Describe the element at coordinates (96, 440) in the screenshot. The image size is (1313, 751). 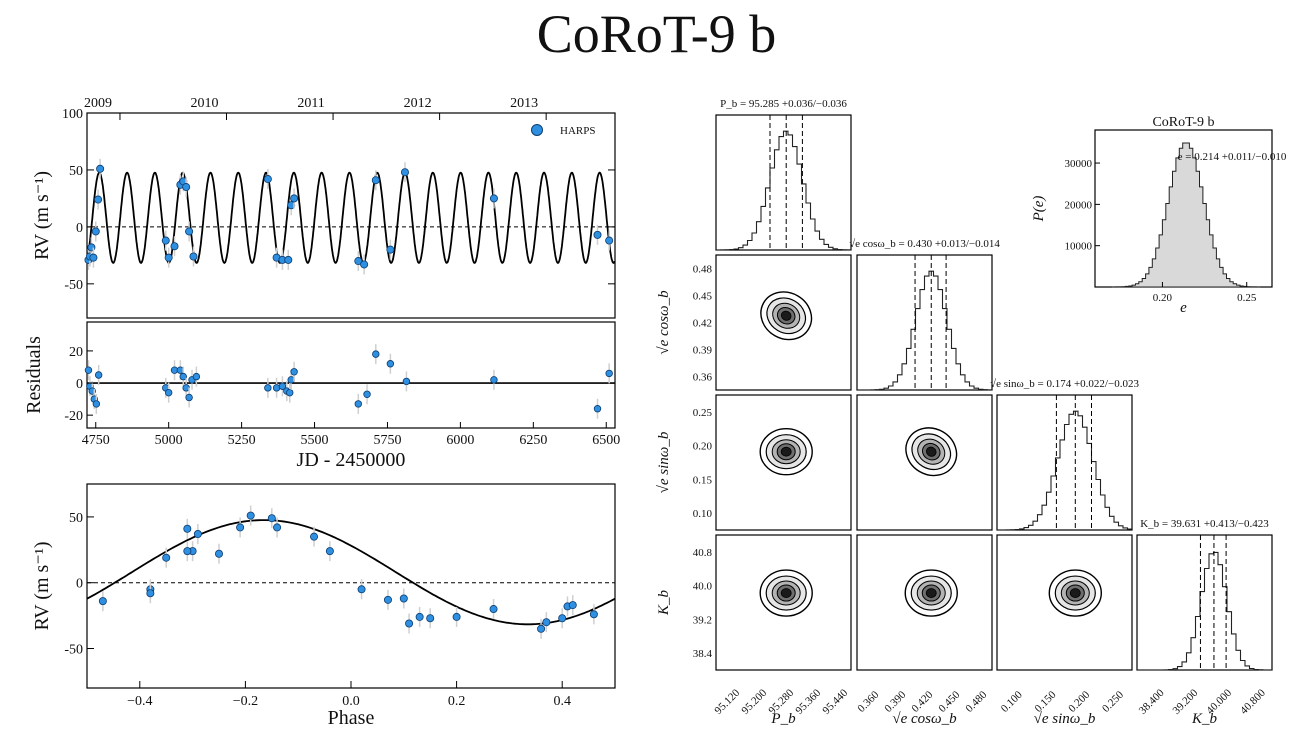
I see `residuals-xtick-label: 4750` at that location.